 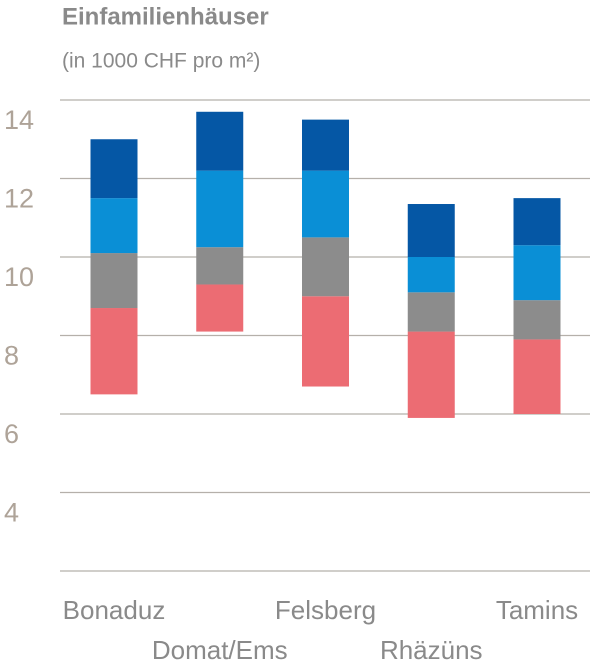 What do you see at coordinates (19, 120) in the screenshot?
I see `y-tick-label: 14` at bounding box center [19, 120].